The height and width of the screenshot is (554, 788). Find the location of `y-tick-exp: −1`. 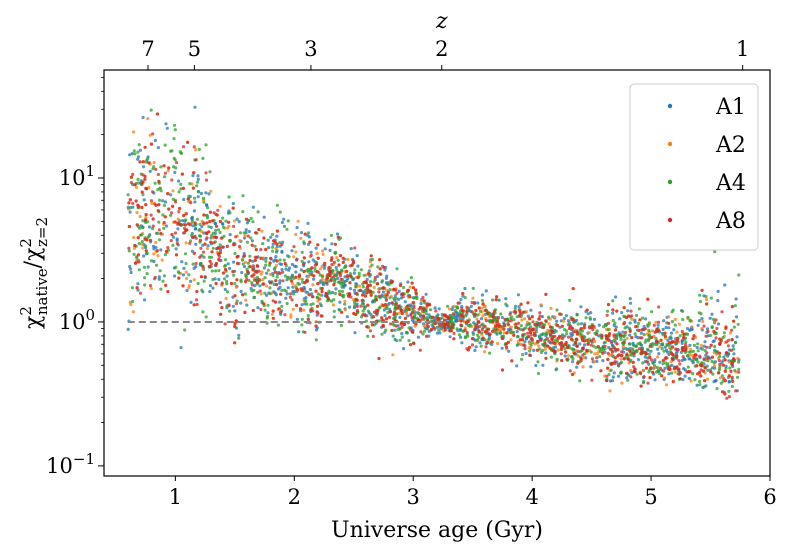

y-tick-exp: −1 is located at coordinates (84, 459).